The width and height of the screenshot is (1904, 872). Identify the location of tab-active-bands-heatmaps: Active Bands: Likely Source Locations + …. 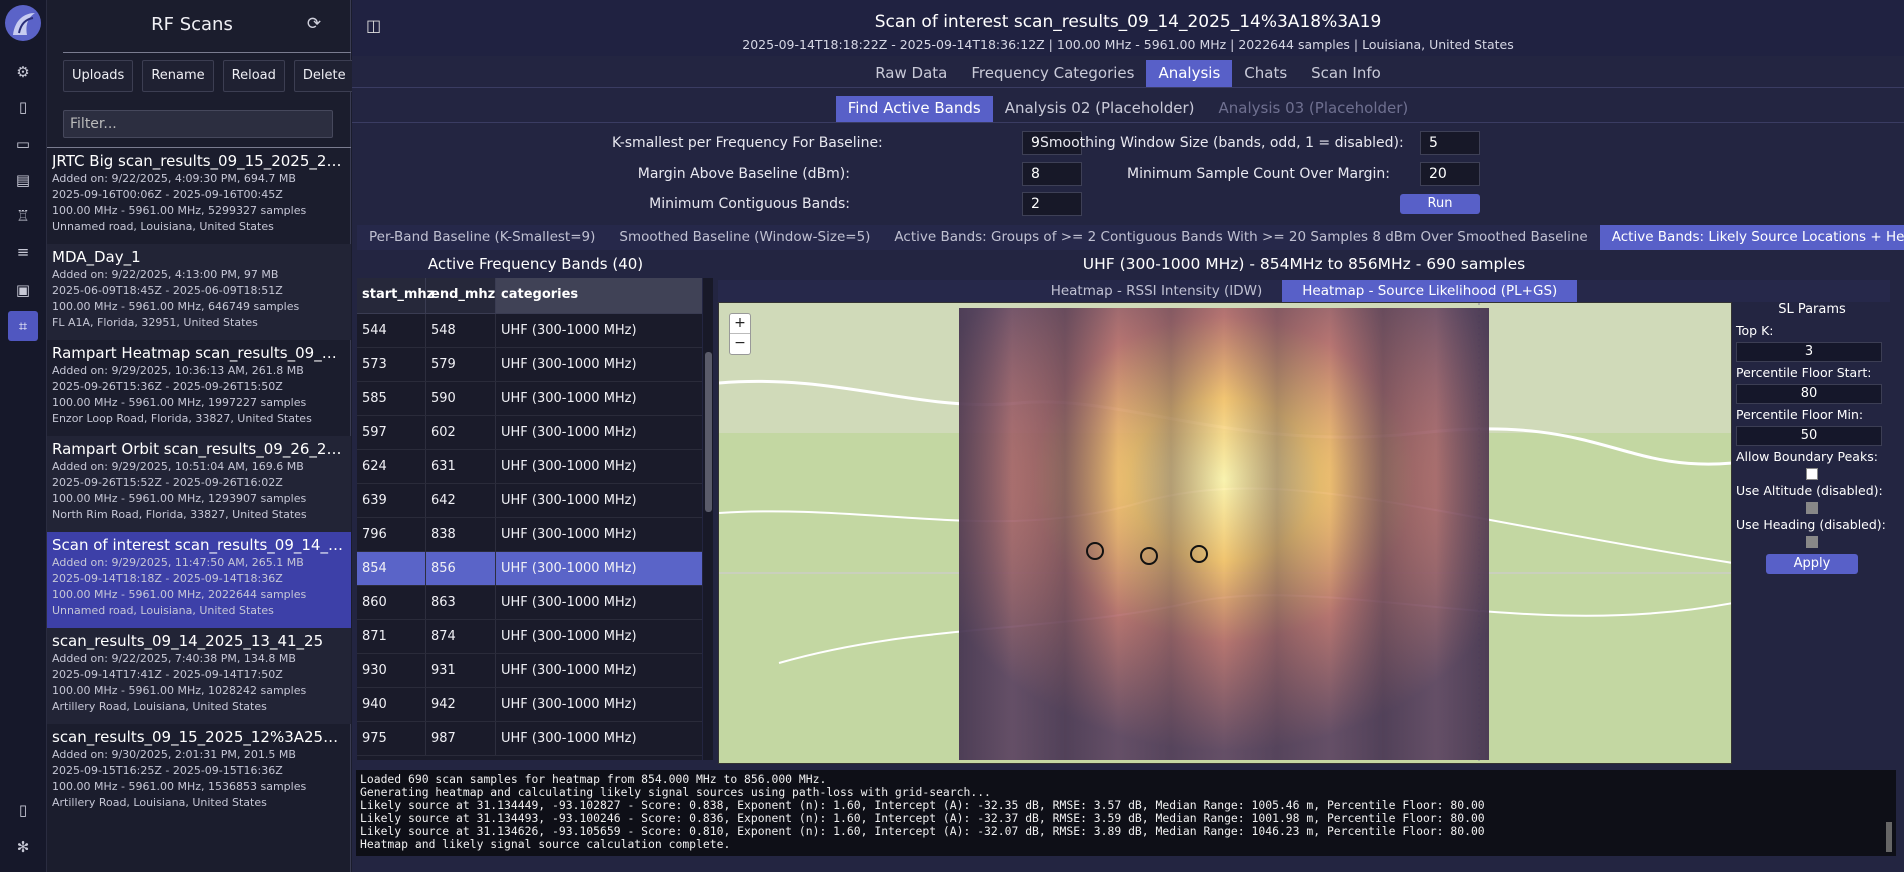
(1751, 237).